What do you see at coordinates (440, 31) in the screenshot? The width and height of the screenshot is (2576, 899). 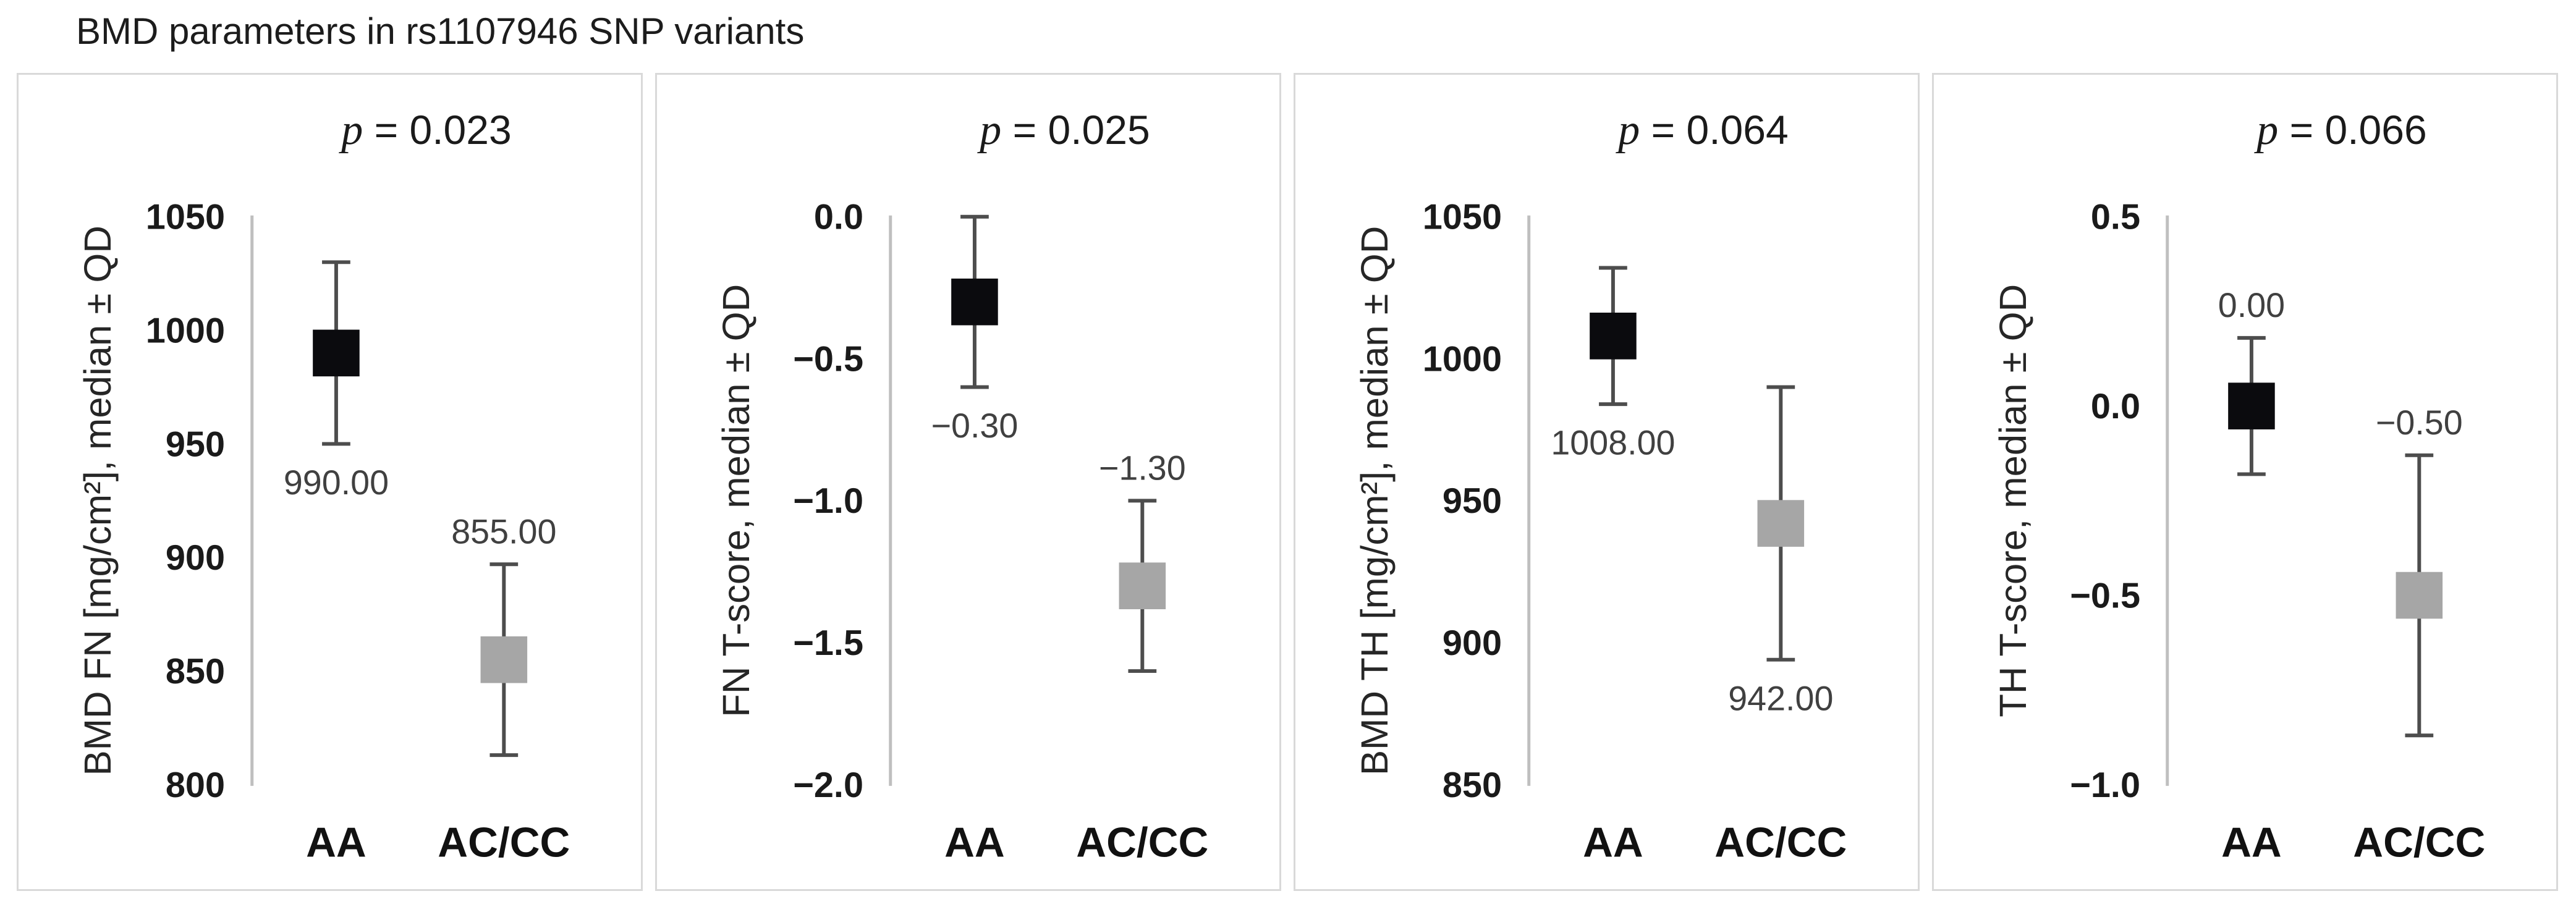 I see `figure-title: BMD parameters in rs1107946 SNP variants` at bounding box center [440, 31].